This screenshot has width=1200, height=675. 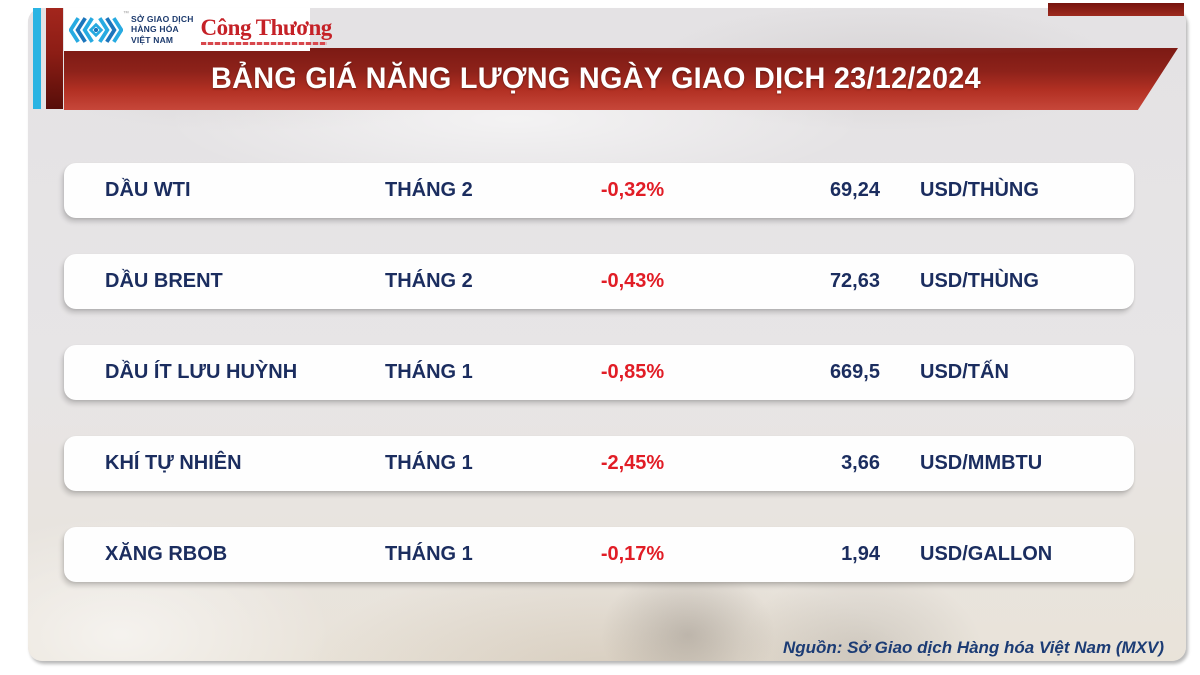 I want to click on price-unit: USD/TẤN, so click(x=964, y=372).